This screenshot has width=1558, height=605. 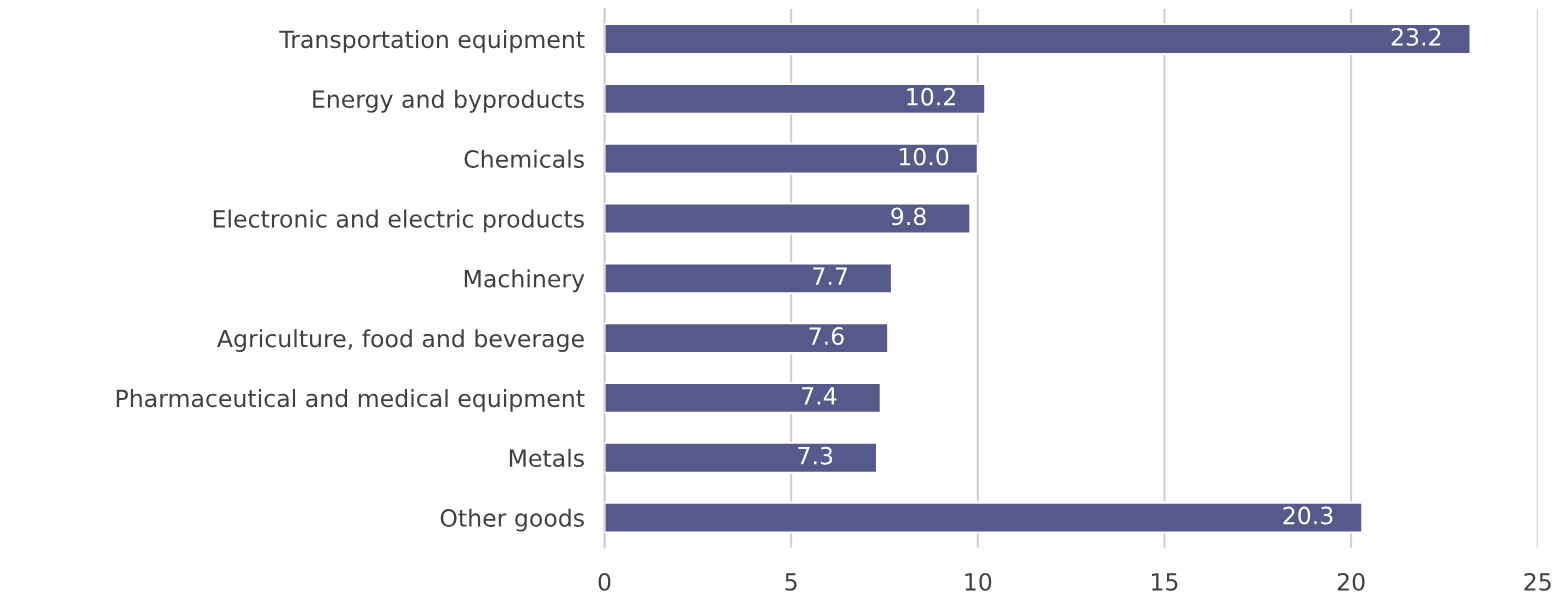 I want to click on y-tick-label: Machinery, so click(x=524, y=281).